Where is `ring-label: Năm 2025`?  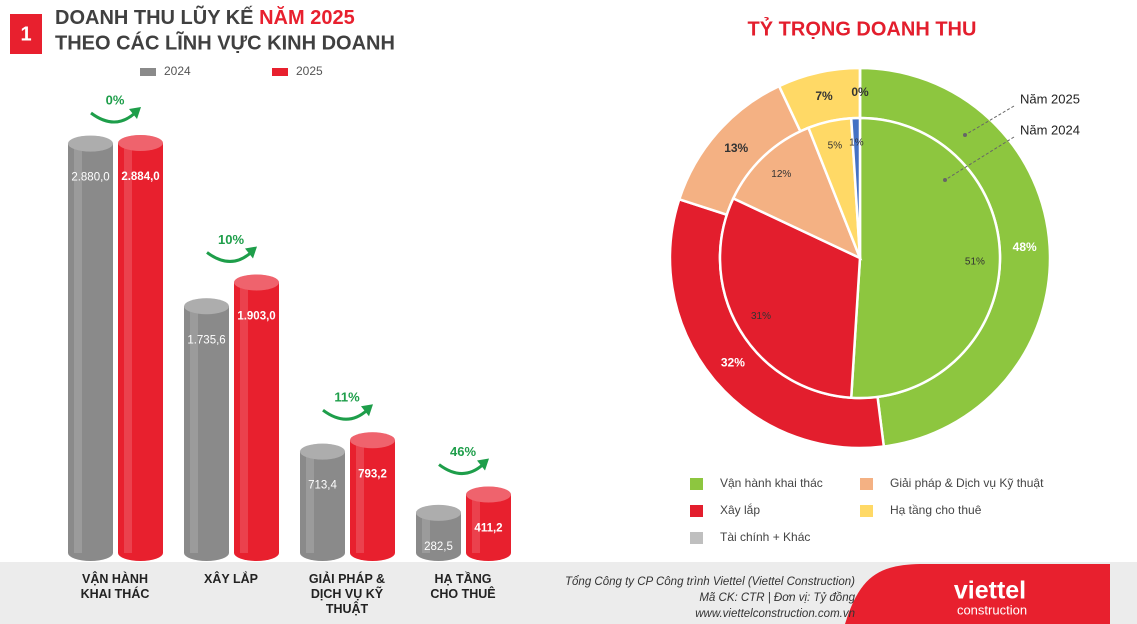
ring-label: Năm 2025 is located at coordinates (1050, 98).